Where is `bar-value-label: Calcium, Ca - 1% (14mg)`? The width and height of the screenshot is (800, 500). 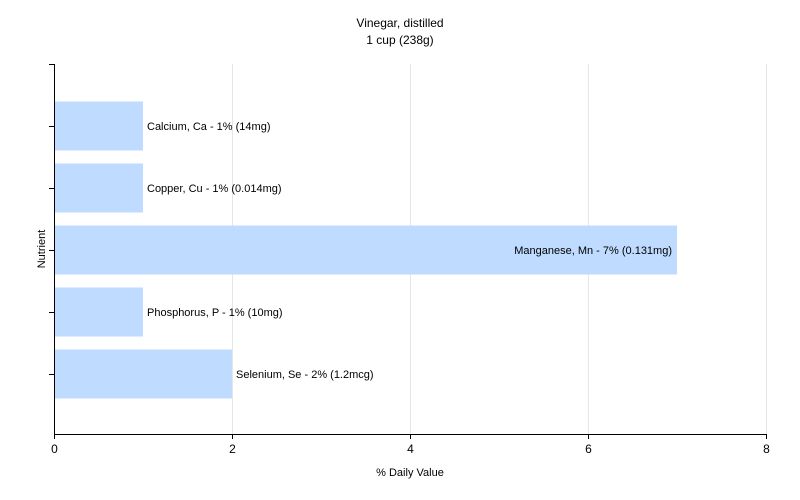 bar-value-label: Calcium, Ca - 1% (14mg) is located at coordinates (208, 127).